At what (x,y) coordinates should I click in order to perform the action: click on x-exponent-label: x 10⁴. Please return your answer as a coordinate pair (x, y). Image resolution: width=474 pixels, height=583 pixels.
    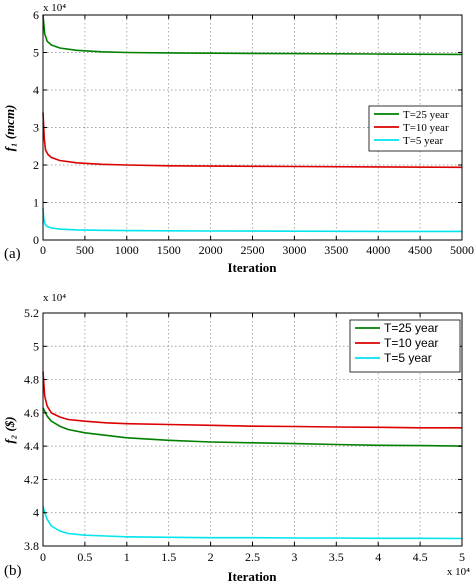
    Looking at the image, I should click on (458, 572).